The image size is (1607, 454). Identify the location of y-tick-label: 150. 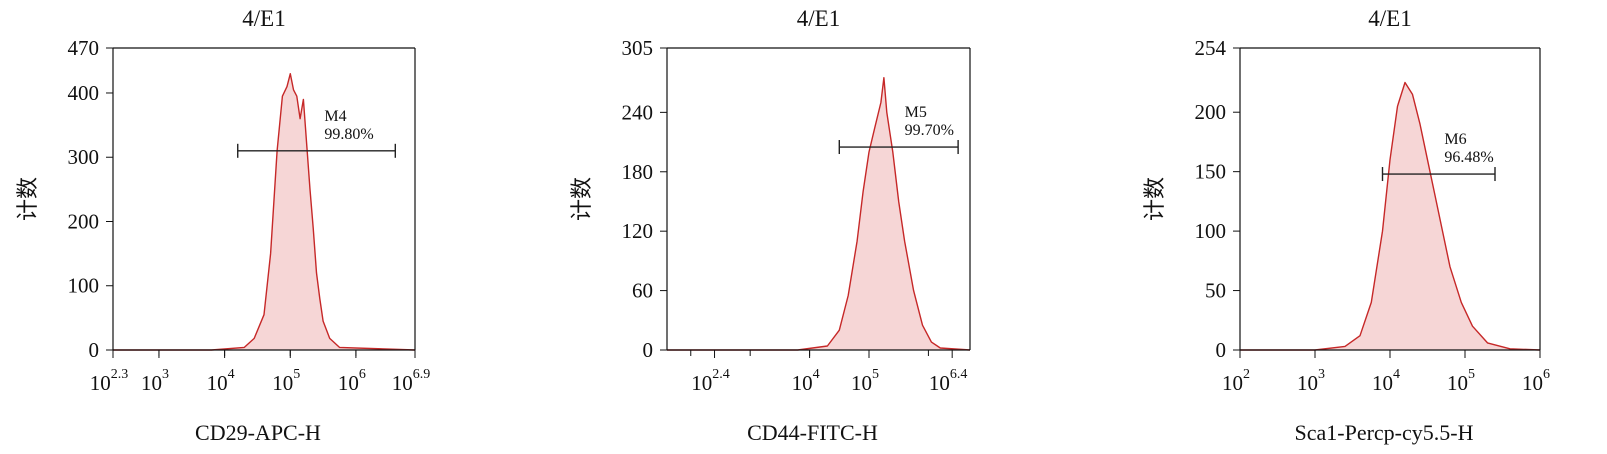
(1211, 172).